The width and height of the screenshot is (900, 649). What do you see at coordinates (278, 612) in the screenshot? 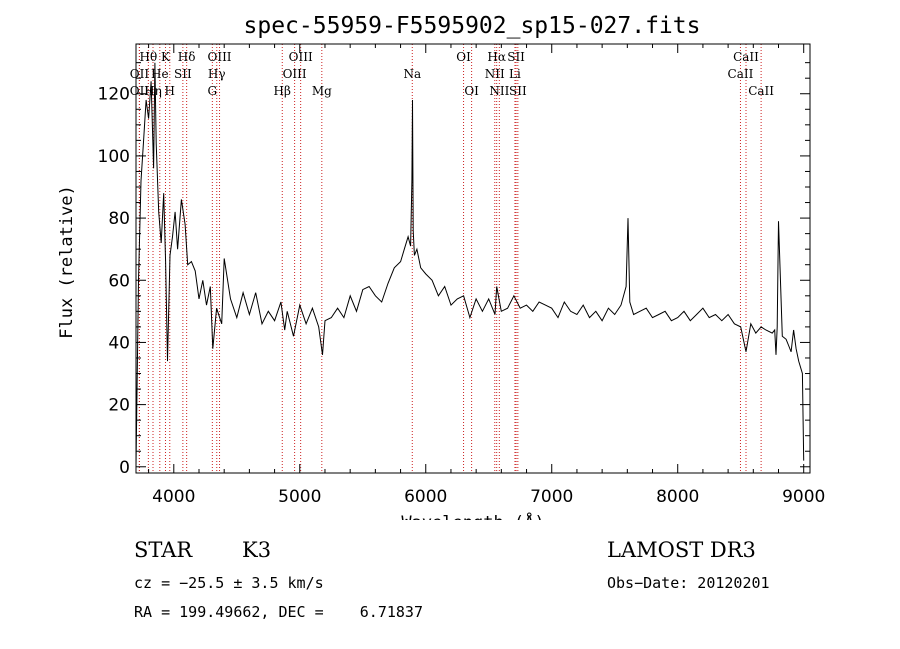
I see `coordinates: RA = 199.49662, DEC = 6.71837` at bounding box center [278, 612].